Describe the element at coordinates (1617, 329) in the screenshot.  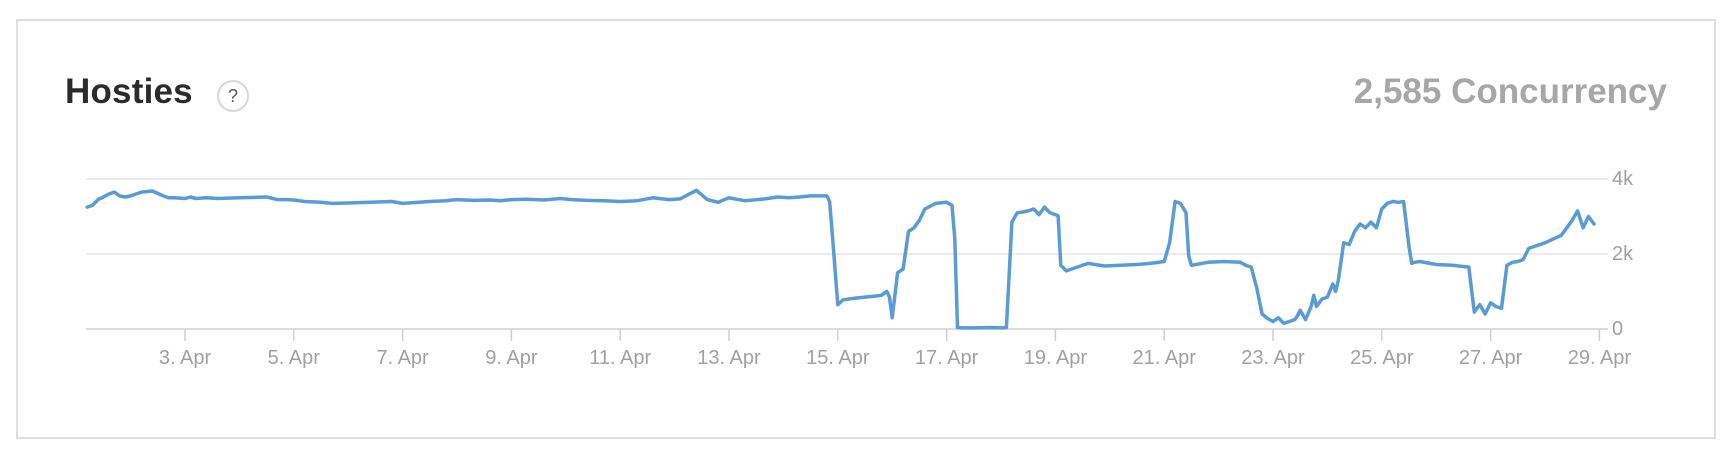
I see `y-tick-label: 0` at that location.